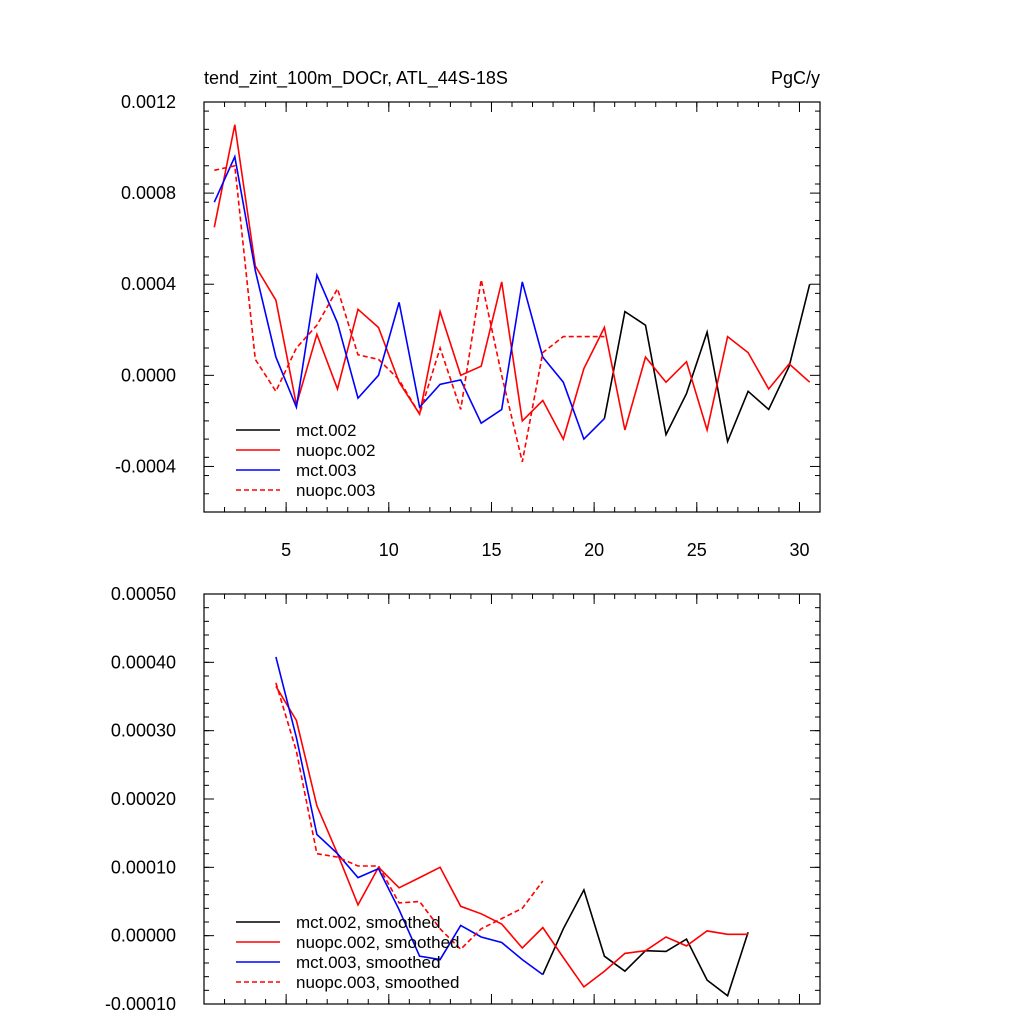 The image size is (1024, 1029). What do you see at coordinates (645, 942) in the screenshot?
I see `series-line-mct-002-smoothed` at bounding box center [645, 942].